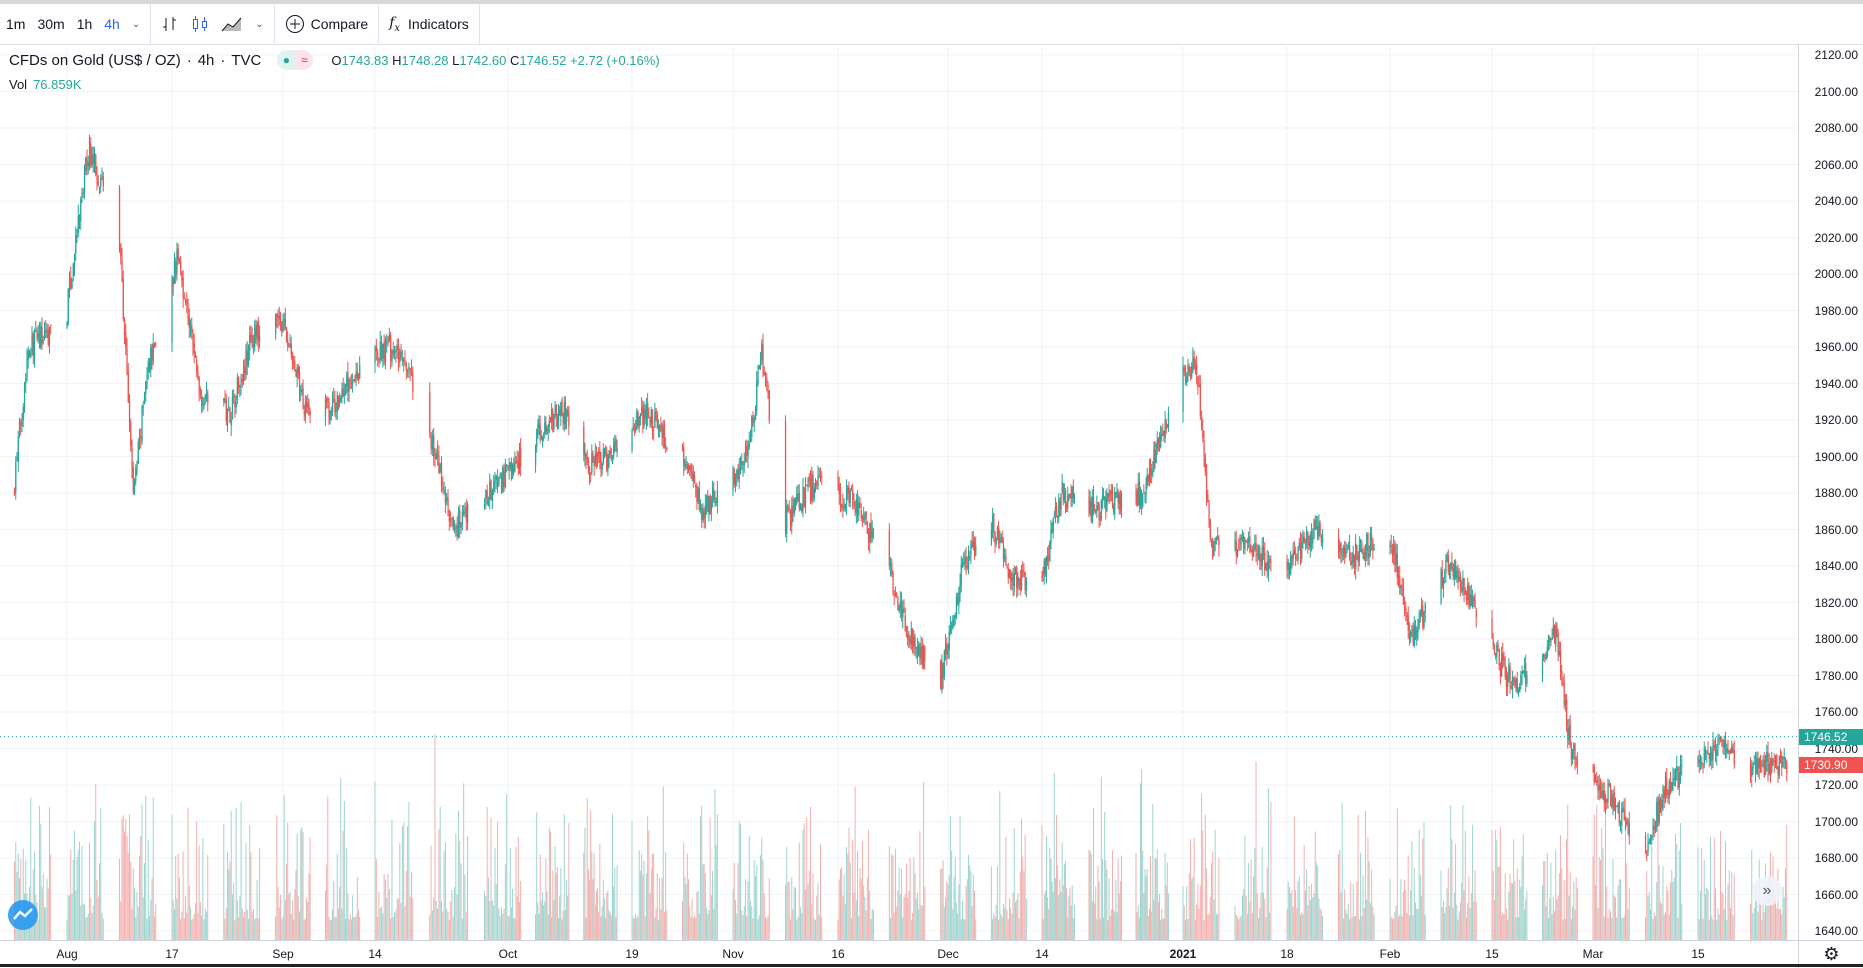  Describe the element at coordinates (259, 24) in the screenshot. I see `chart-style-dropdown-chevron-icon: ⌄` at that location.